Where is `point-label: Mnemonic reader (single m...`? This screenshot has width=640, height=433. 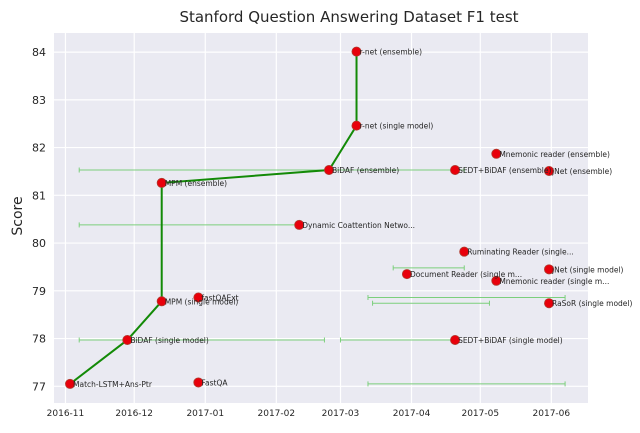 point-label: Mnemonic reader (single m... is located at coordinates (554, 281).